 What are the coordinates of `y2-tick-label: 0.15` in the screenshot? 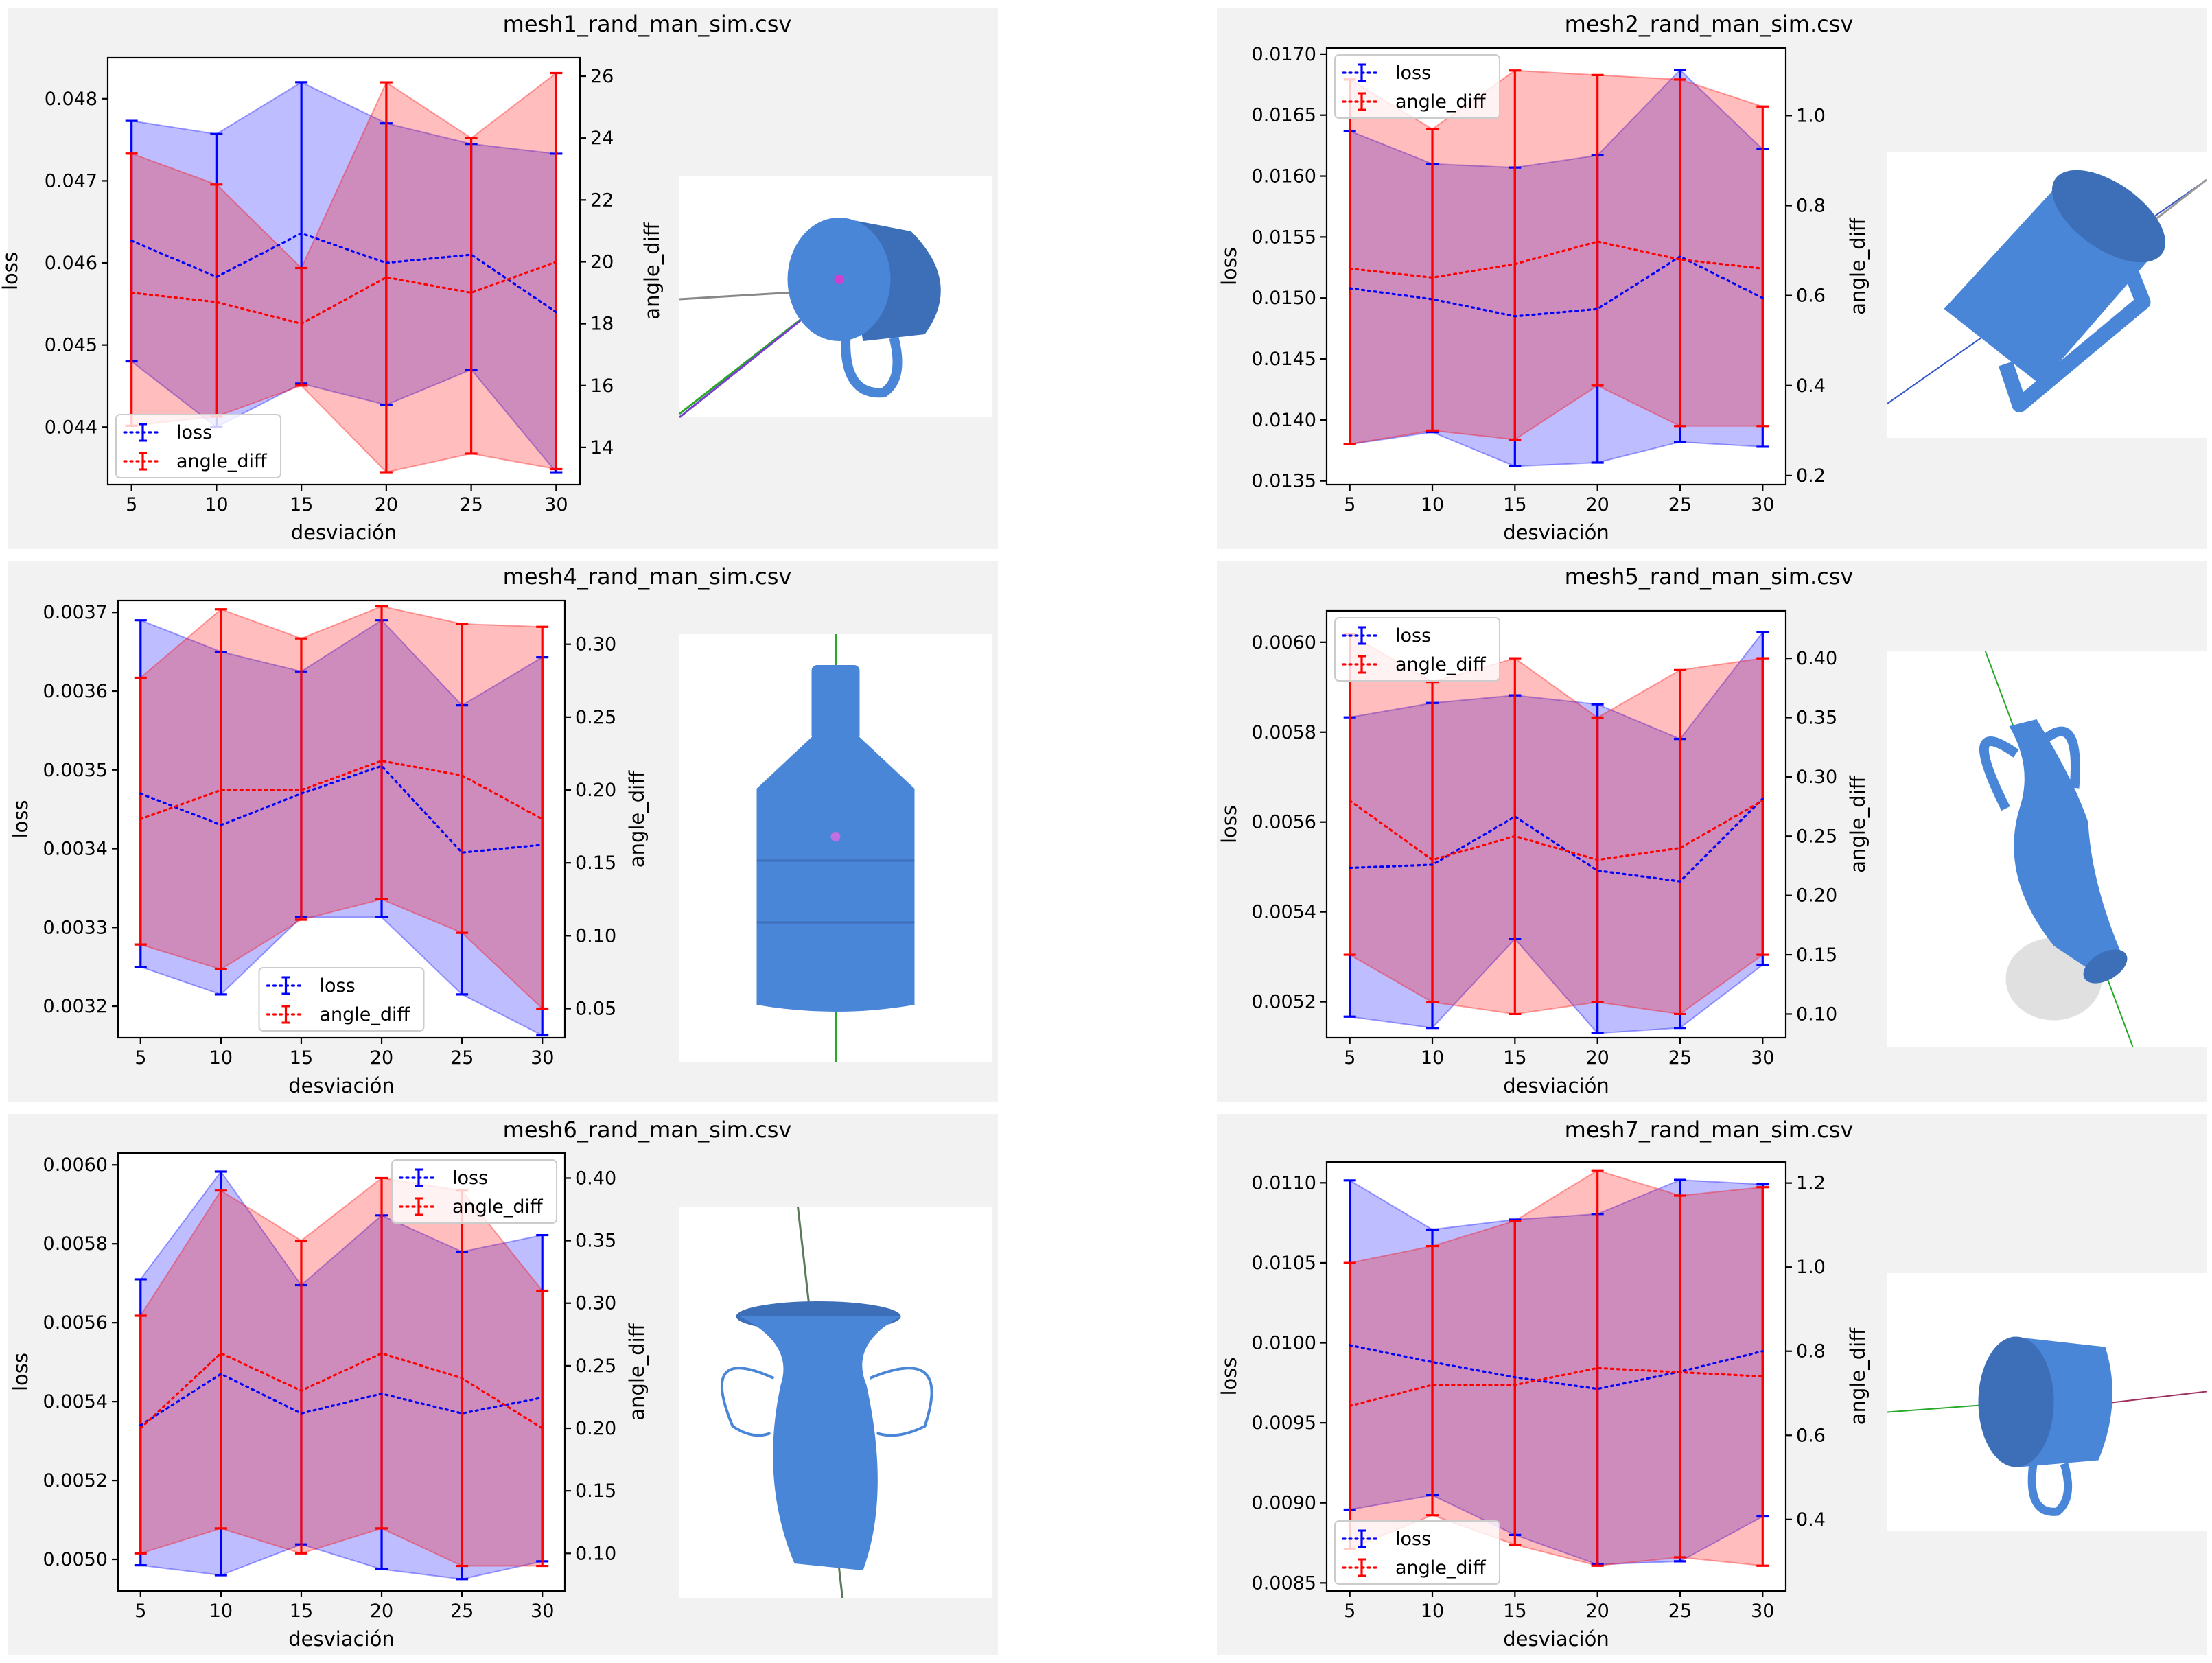 It's located at (595, 863).